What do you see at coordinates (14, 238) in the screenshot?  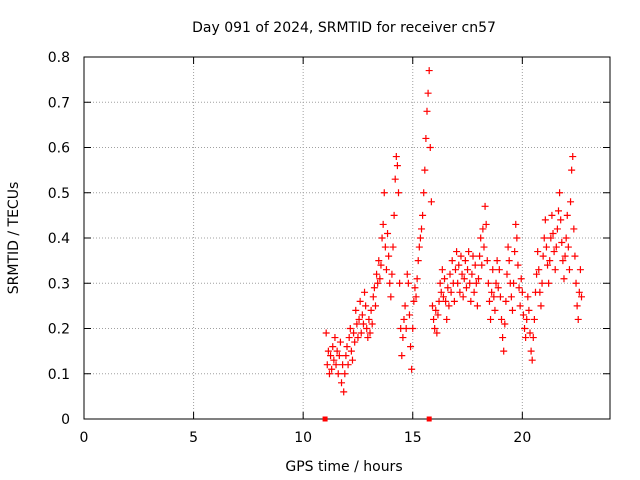 I see `y-axis-label: SRMTID / TECUs` at bounding box center [14, 238].